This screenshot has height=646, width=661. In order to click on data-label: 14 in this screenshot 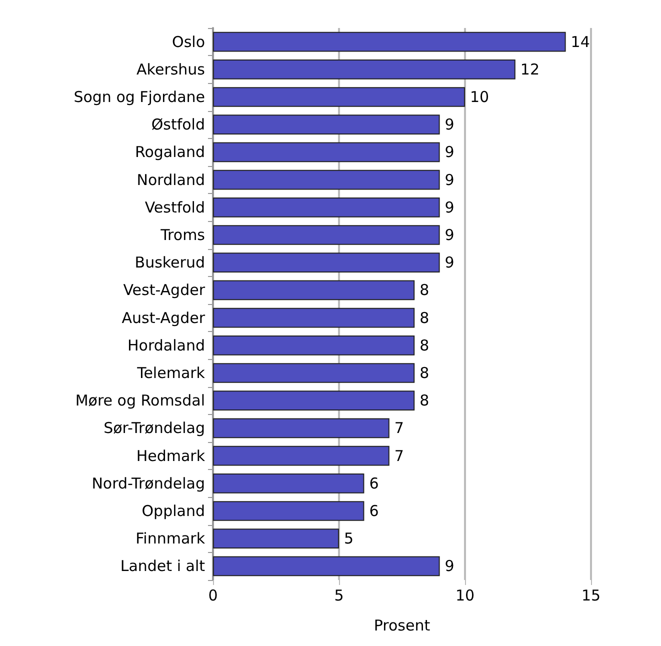, I will do `click(580, 41)`.